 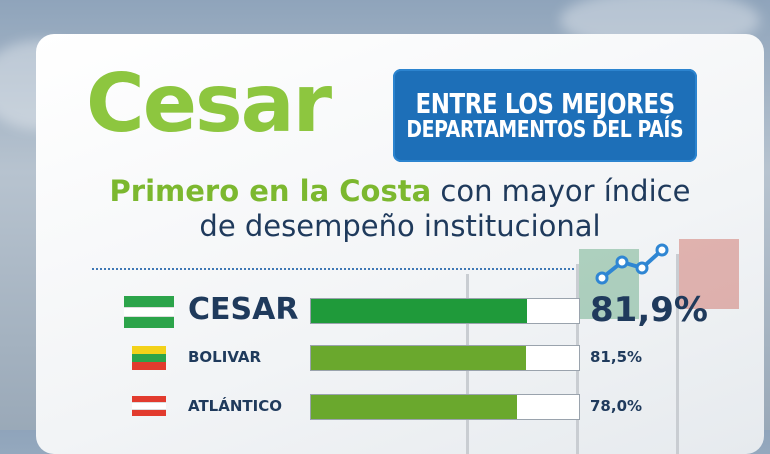 What do you see at coordinates (149, 358) in the screenshot?
I see `flag-bolivar` at bounding box center [149, 358].